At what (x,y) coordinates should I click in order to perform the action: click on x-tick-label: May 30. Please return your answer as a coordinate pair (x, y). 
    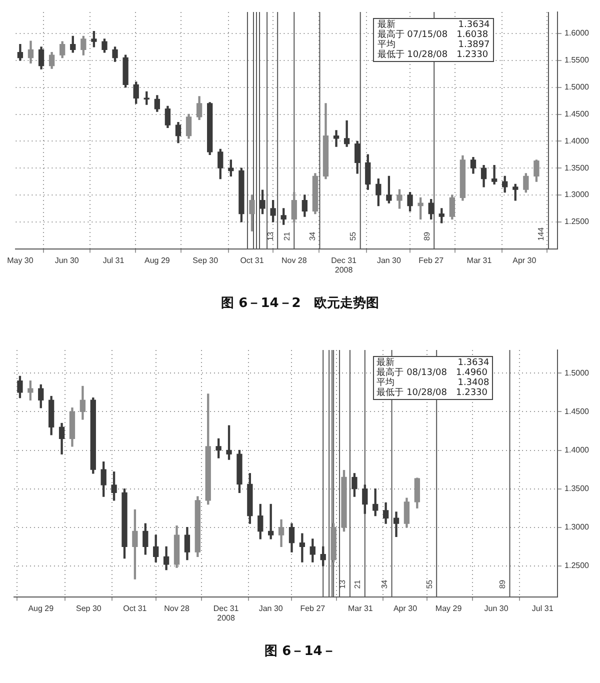
    Looking at the image, I should click on (20, 260).